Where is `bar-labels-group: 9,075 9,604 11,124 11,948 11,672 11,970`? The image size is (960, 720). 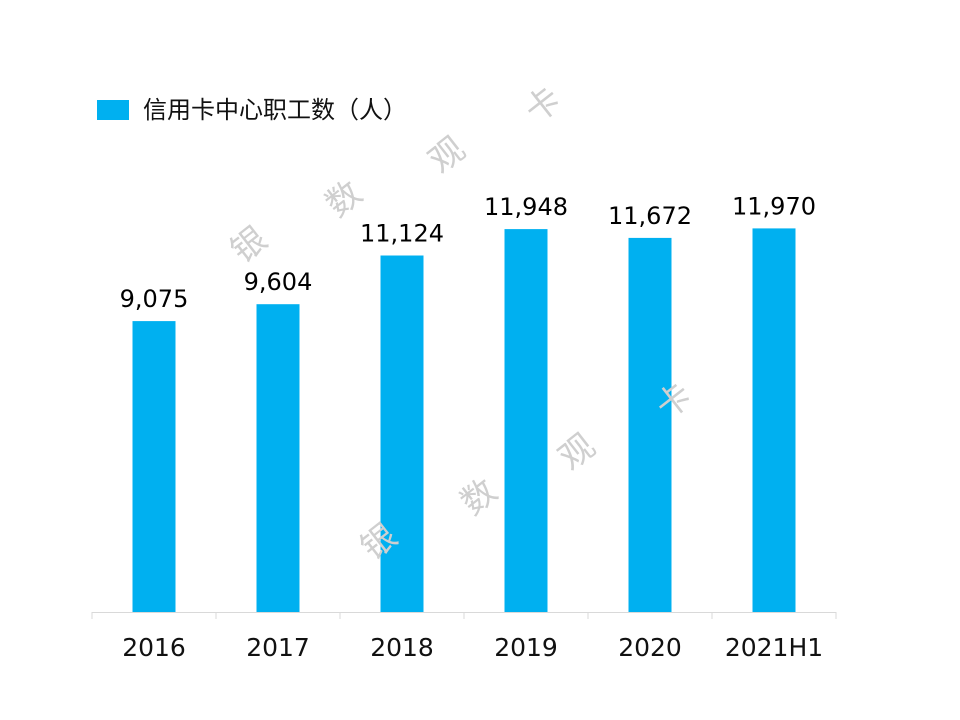 bar-labels-group: 9,075 9,604 11,124 11,948 11,672 11,970 is located at coordinates (468, 252).